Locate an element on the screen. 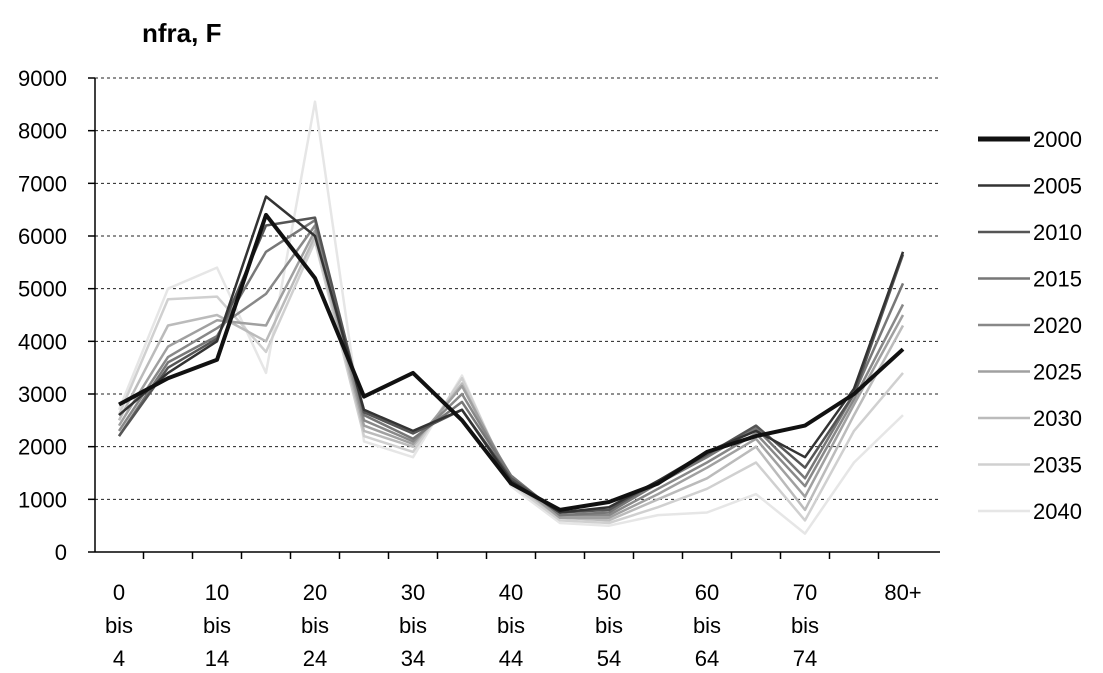 Image resolution: width=1103 pixels, height=673 pixels. x-tick-label: 24 is located at coordinates (315, 658).